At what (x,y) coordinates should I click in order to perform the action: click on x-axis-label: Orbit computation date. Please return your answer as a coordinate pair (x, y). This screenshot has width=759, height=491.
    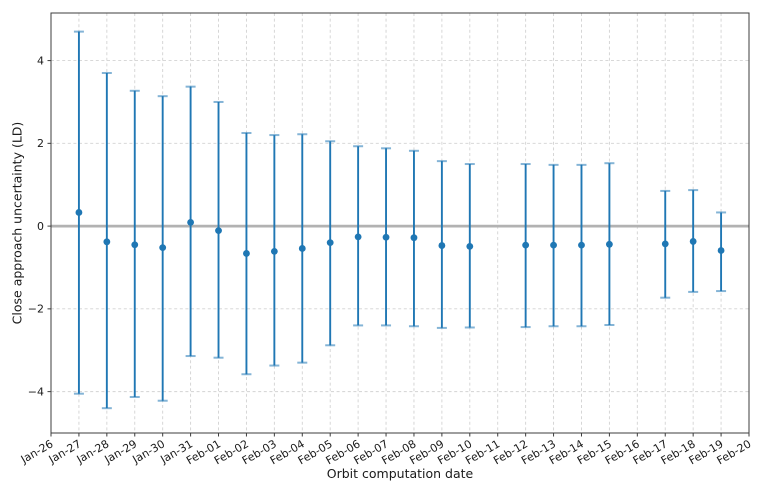
    Looking at the image, I should click on (400, 473).